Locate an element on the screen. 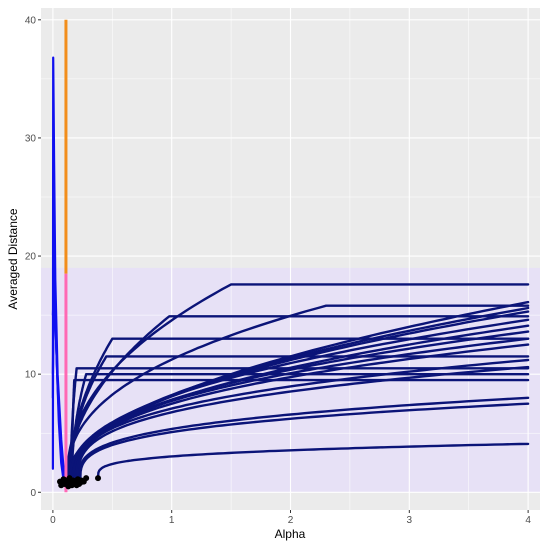  x-tick-label: 4 is located at coordinates (528, 520).